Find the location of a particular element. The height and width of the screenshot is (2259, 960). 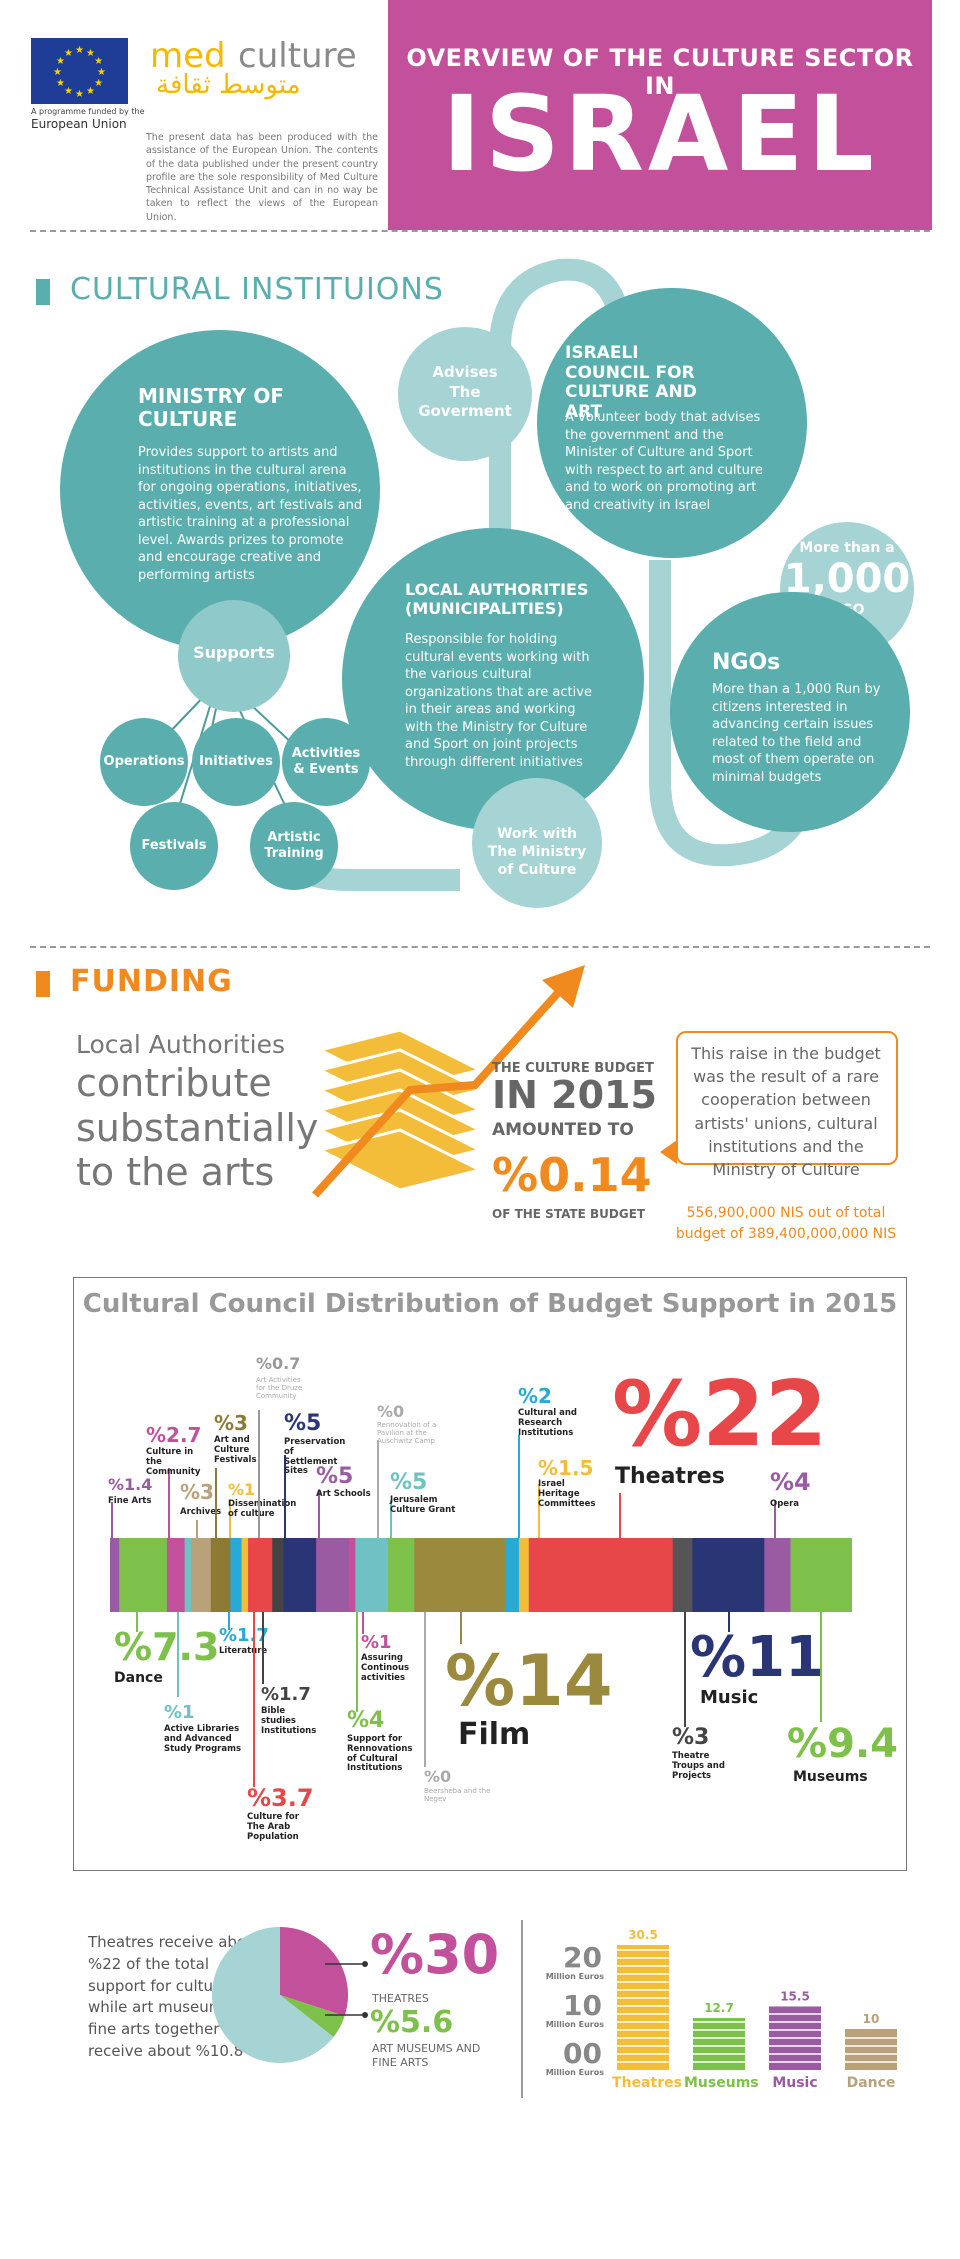

support-activities is located at coordinates (326, 762).